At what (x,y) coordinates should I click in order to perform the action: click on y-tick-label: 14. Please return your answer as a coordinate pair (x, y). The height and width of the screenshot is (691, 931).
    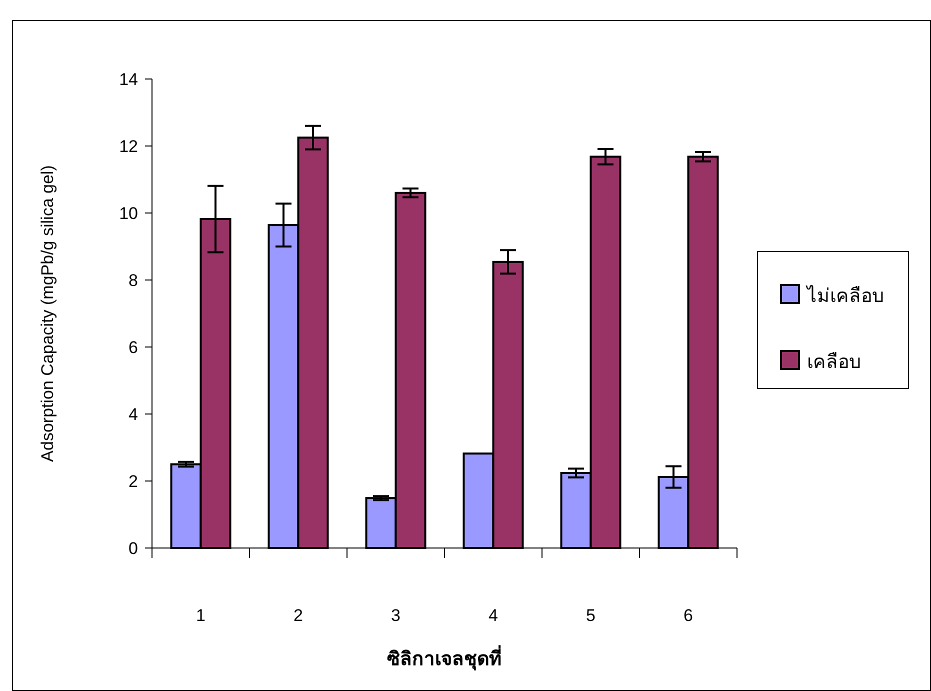
    Looking at the image, I should click on (128, 79).